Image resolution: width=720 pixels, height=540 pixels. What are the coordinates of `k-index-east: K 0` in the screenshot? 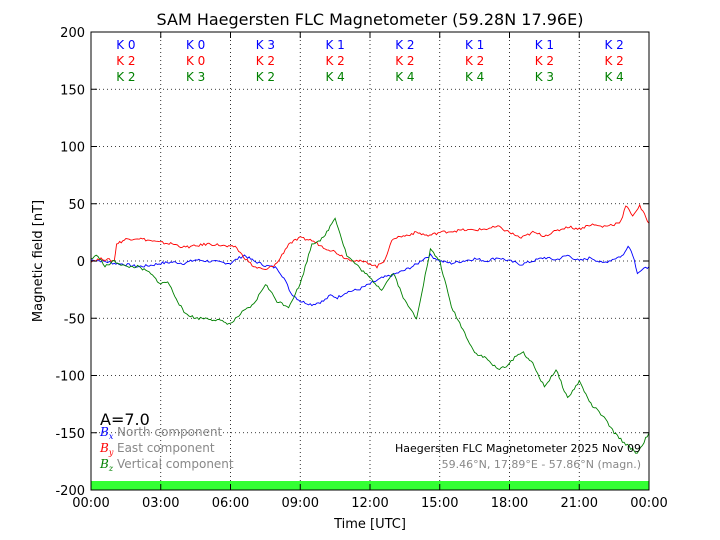 It's located at (195, 61).